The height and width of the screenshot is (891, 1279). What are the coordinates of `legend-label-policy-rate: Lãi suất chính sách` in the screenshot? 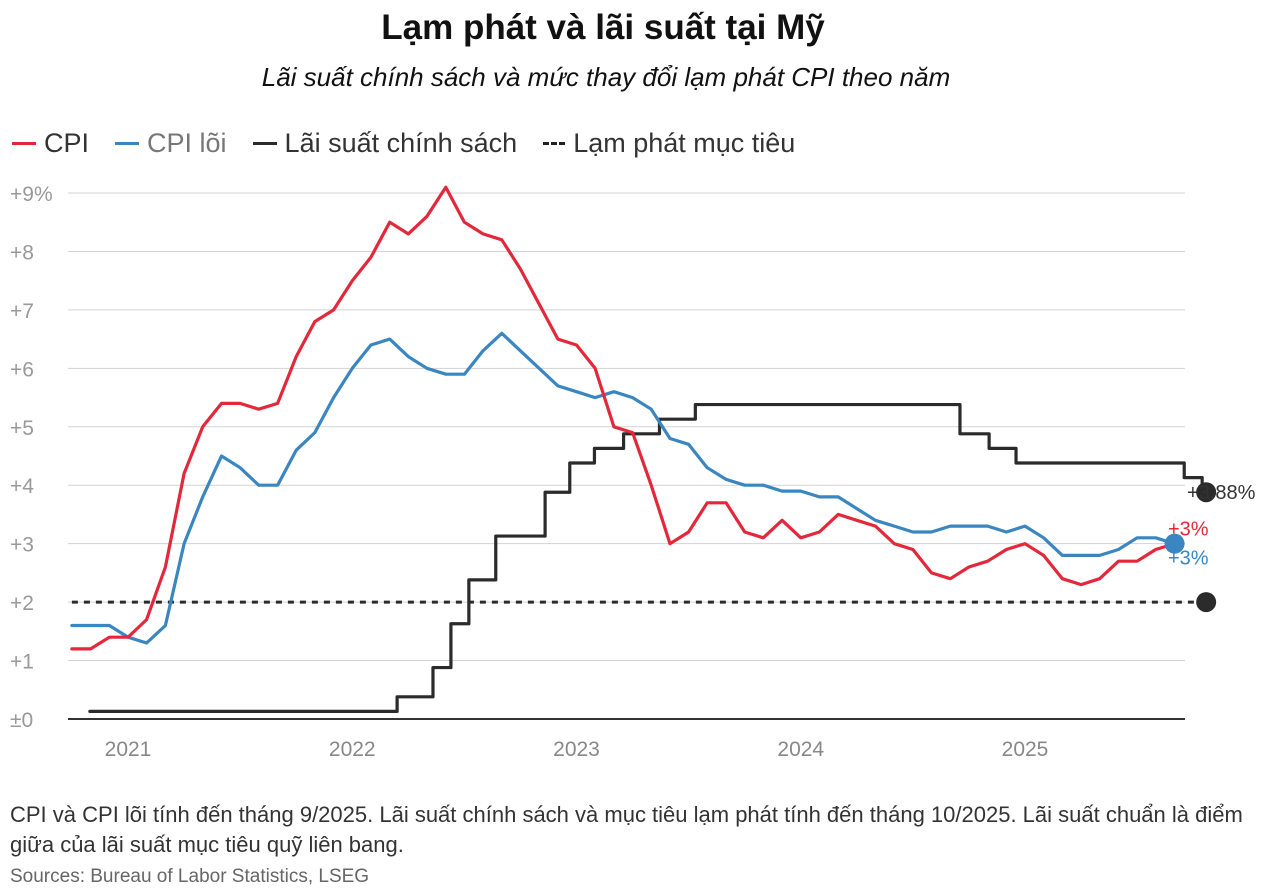 It's located at (401, 143).